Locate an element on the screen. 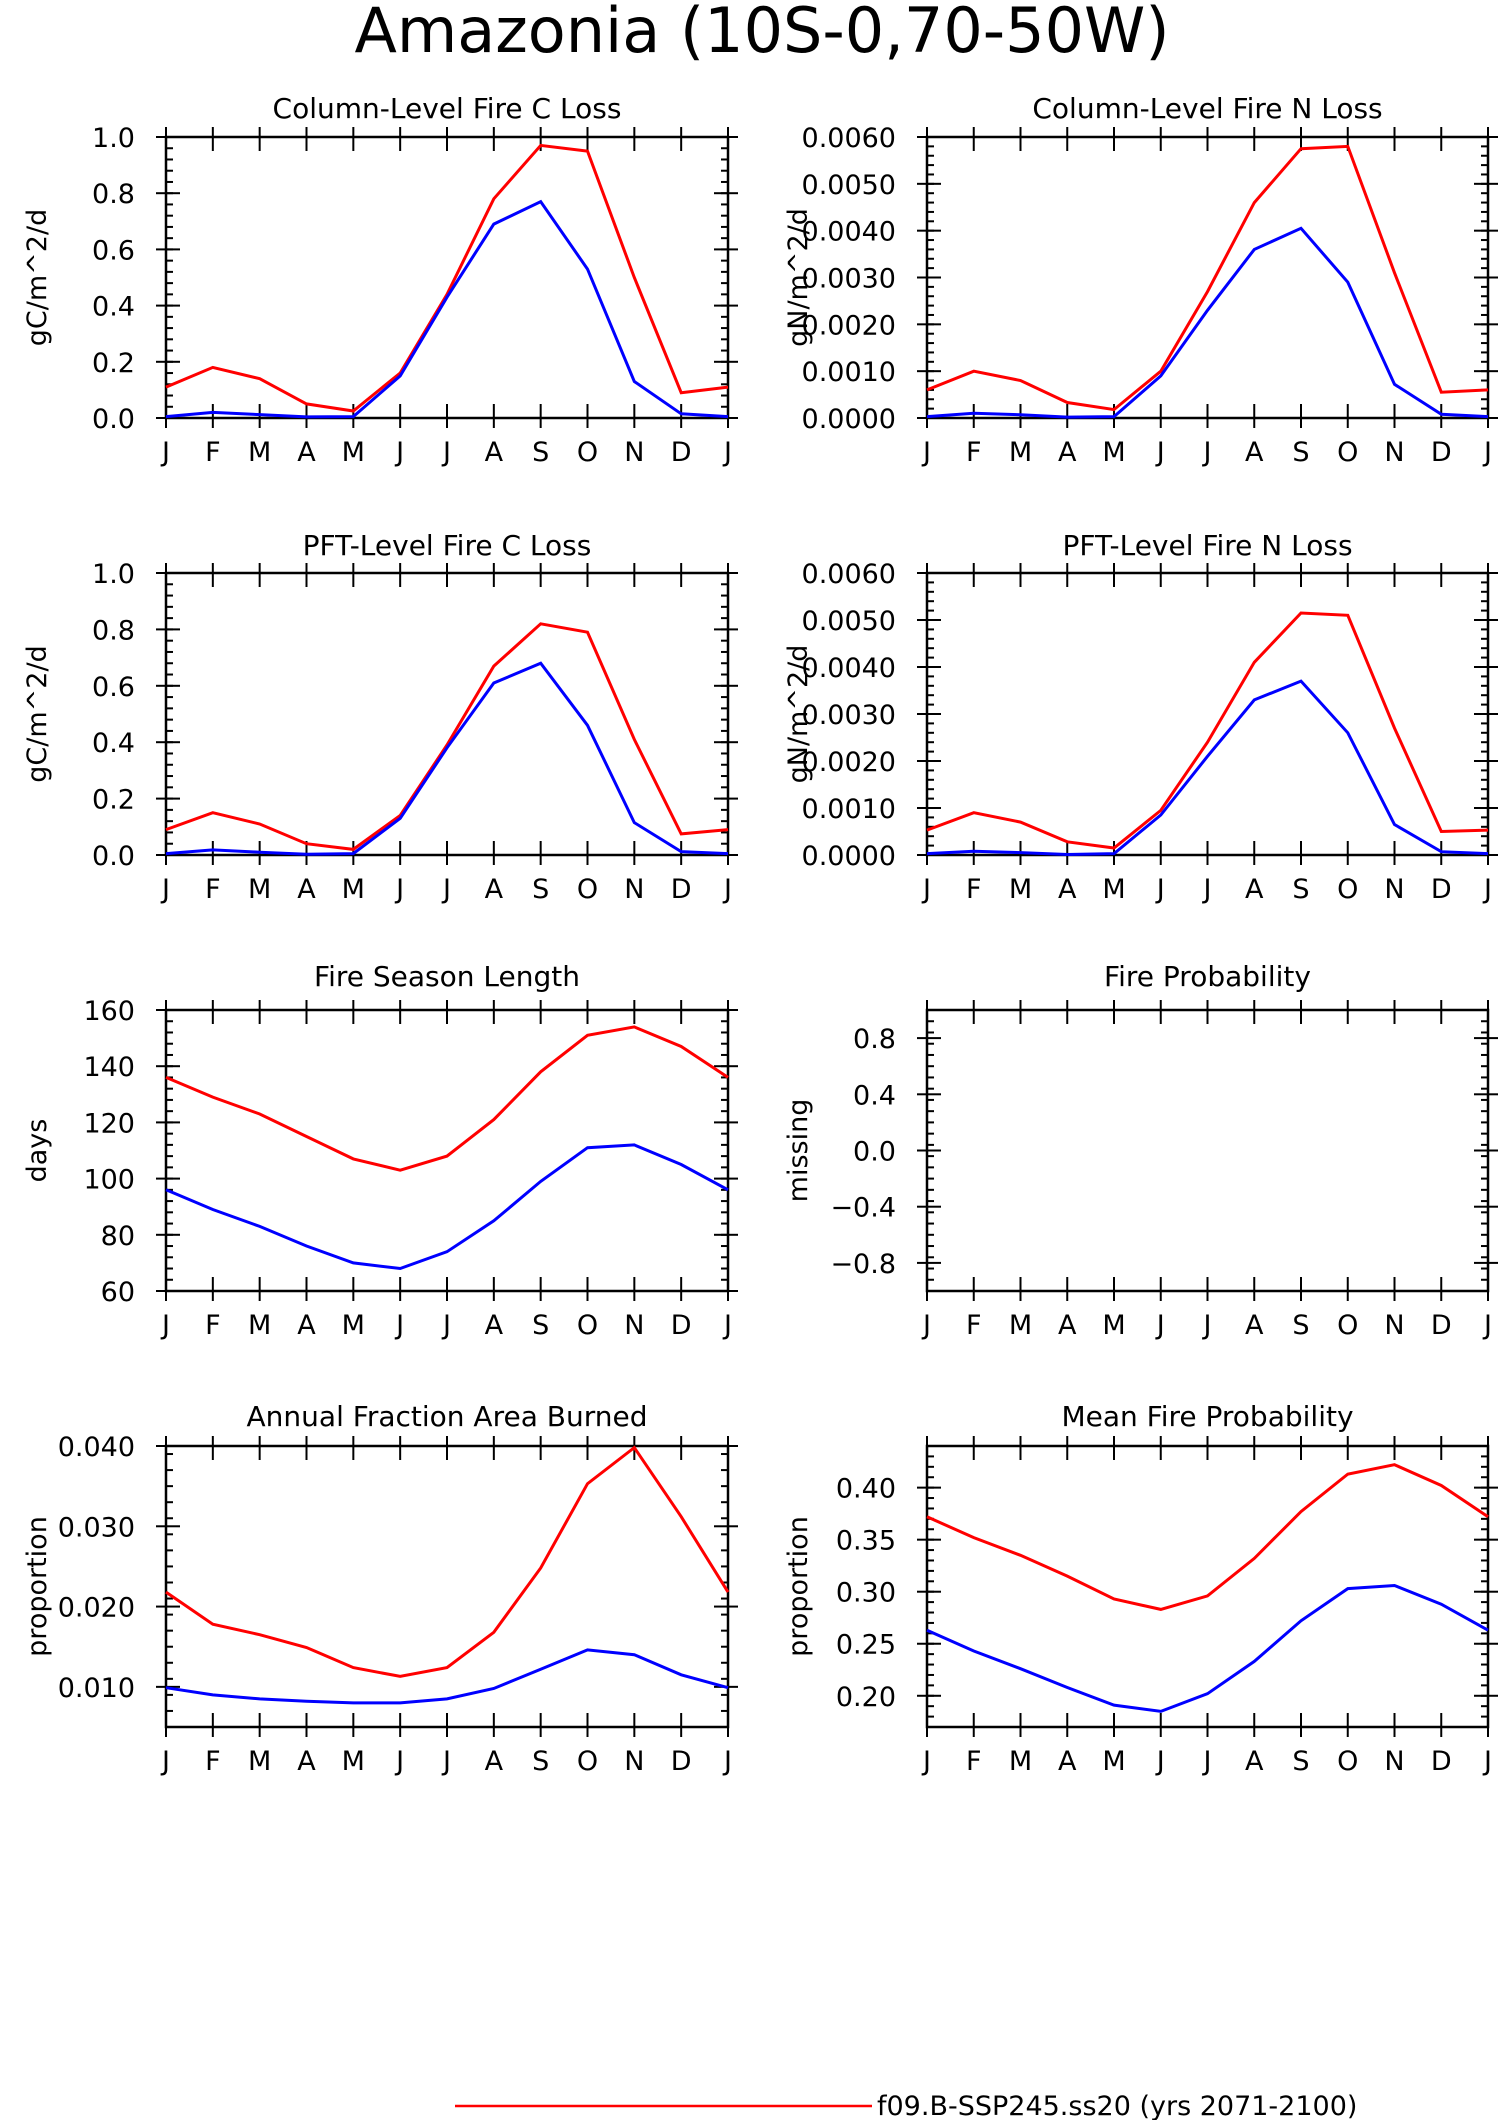  y-axis-label: missing is located at coordinates (798, 1151).